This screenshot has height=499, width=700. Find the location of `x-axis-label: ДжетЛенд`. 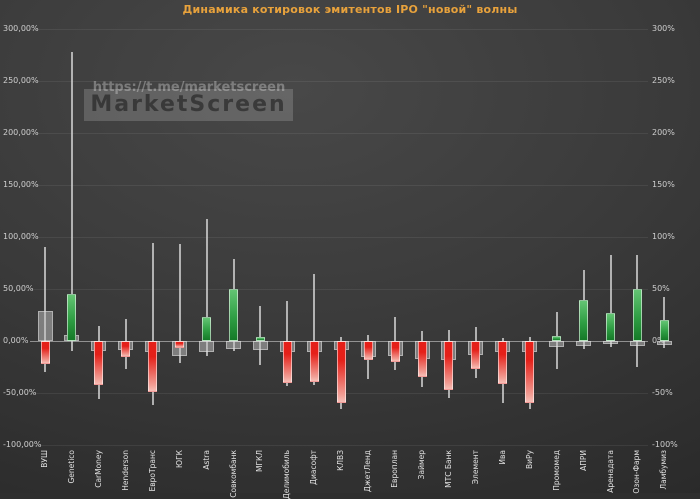

x-axis-label: ДжетЛенд is located at coordinates (368, 471).